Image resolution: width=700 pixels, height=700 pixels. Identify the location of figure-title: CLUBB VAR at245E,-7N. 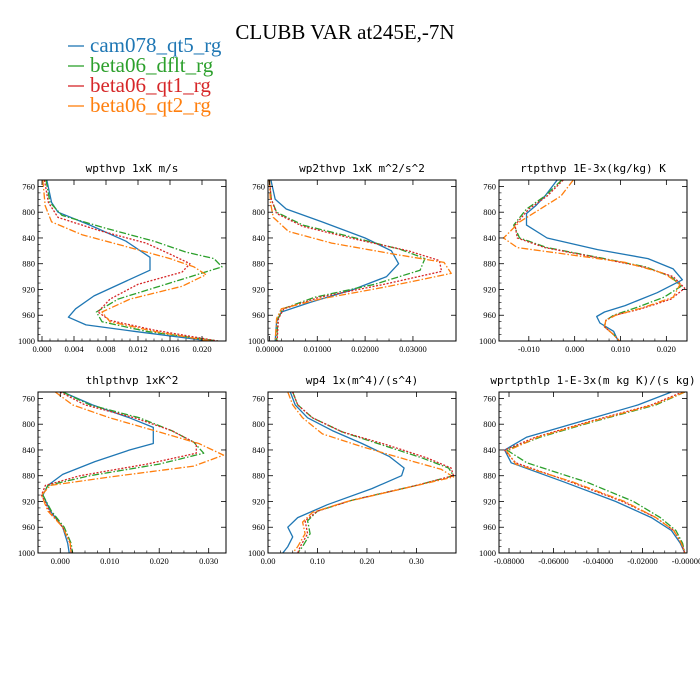
(344, 32).